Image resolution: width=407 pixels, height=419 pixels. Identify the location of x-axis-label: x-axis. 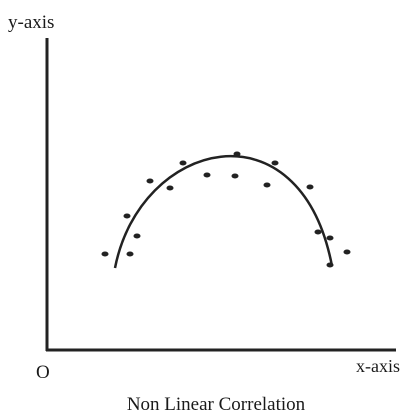
(378, 366).